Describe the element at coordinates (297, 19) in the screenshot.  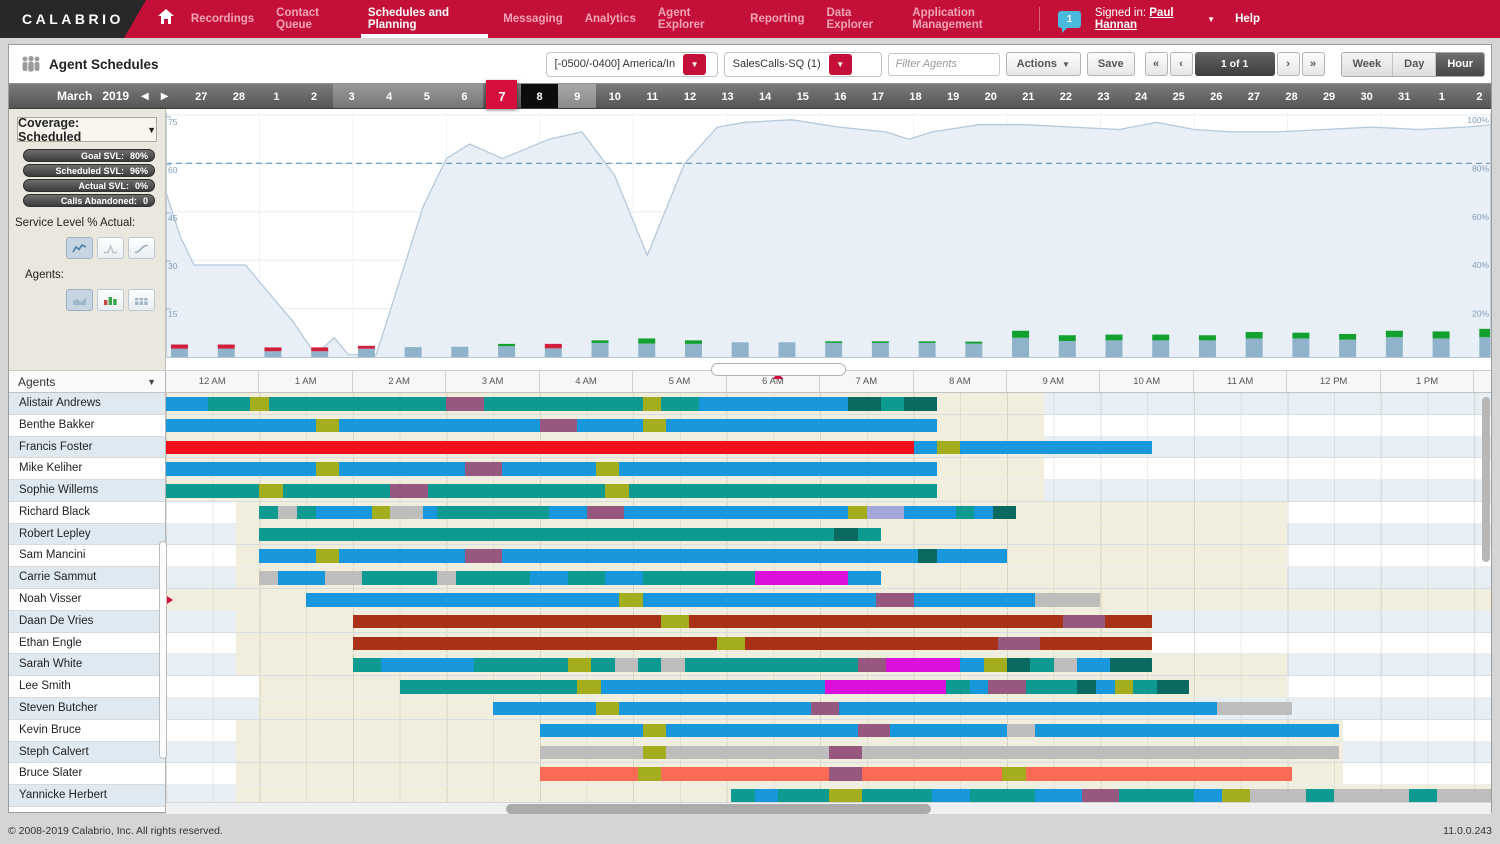
I see `nav-item-contact-queue: Contact Queue` at that location.